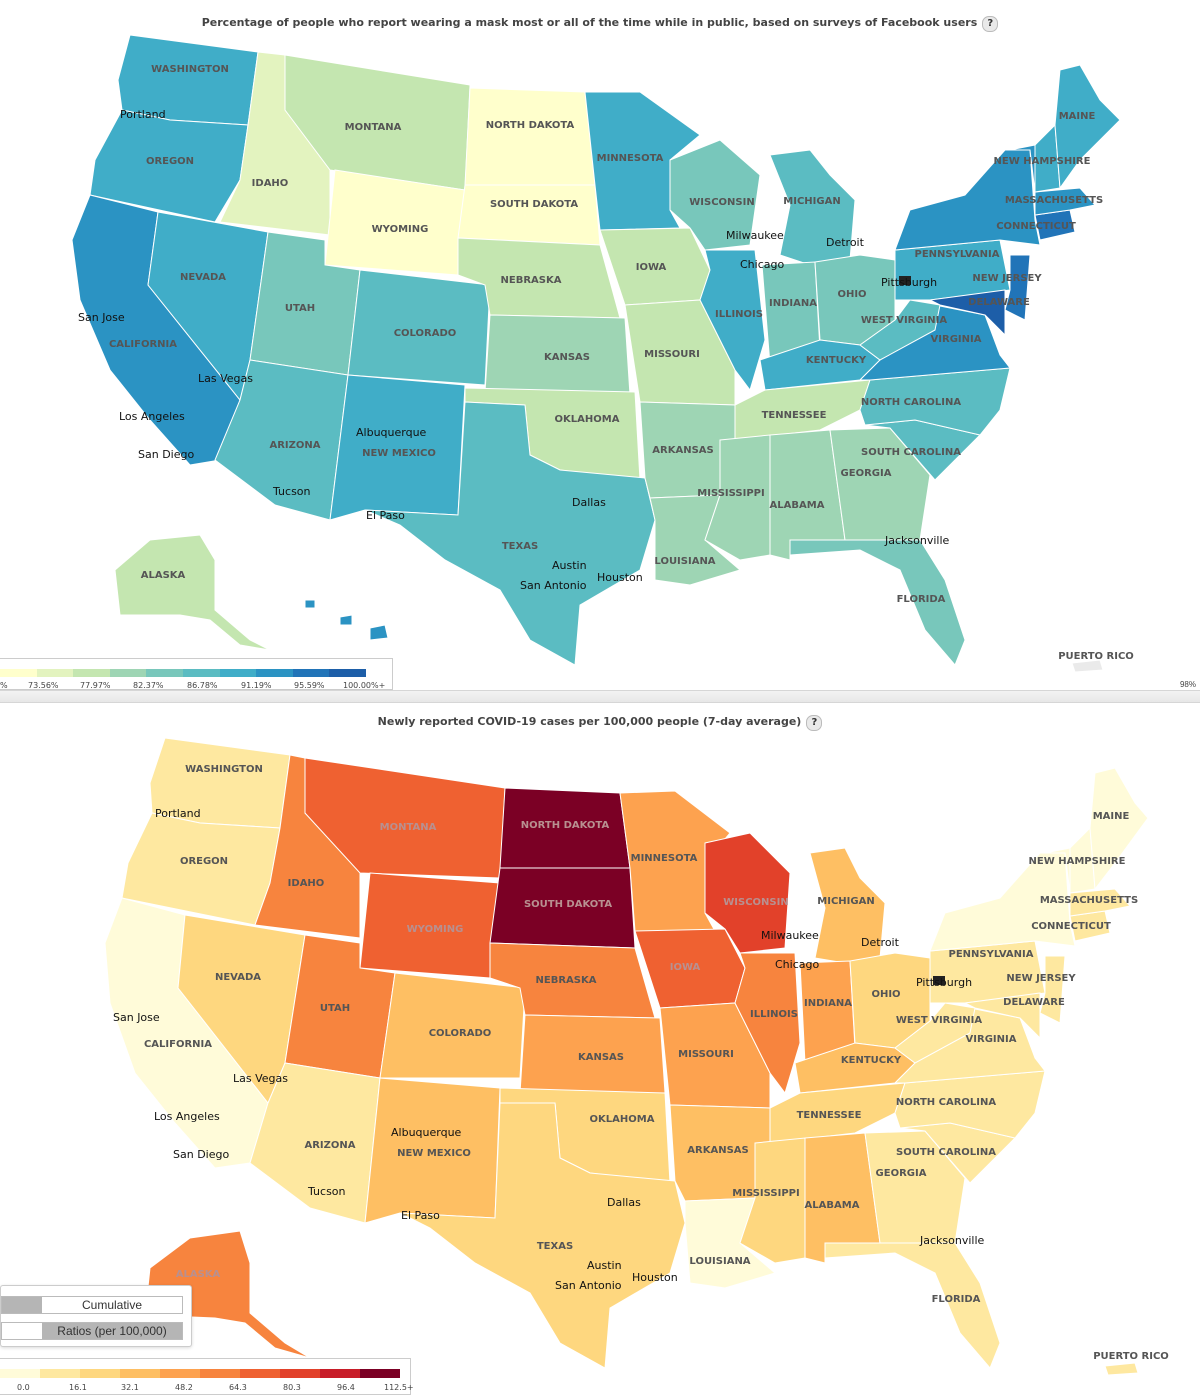  I want to click on cumulative-button: Cumulative, so click(92, 1305).